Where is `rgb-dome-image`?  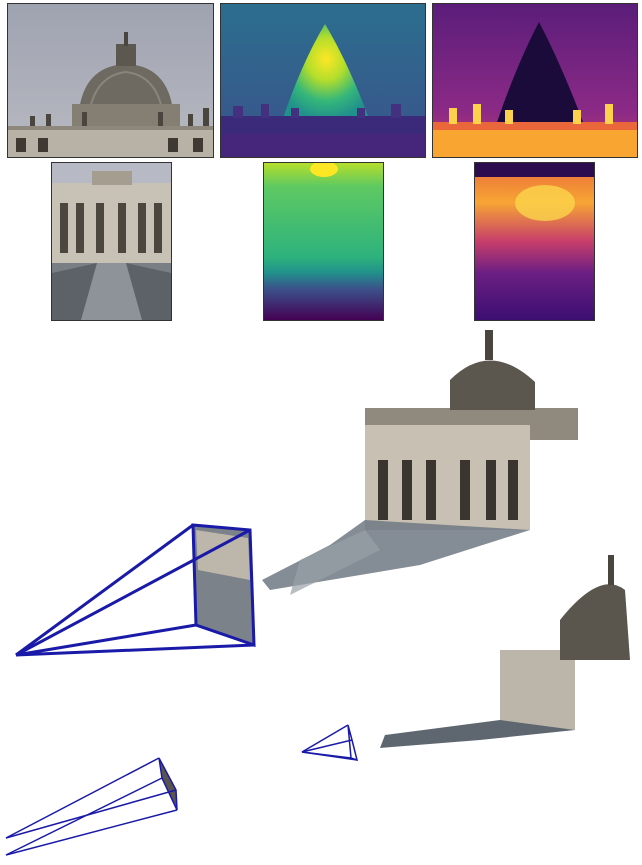 rgb-dome-image is located at coordinates (110, 80).